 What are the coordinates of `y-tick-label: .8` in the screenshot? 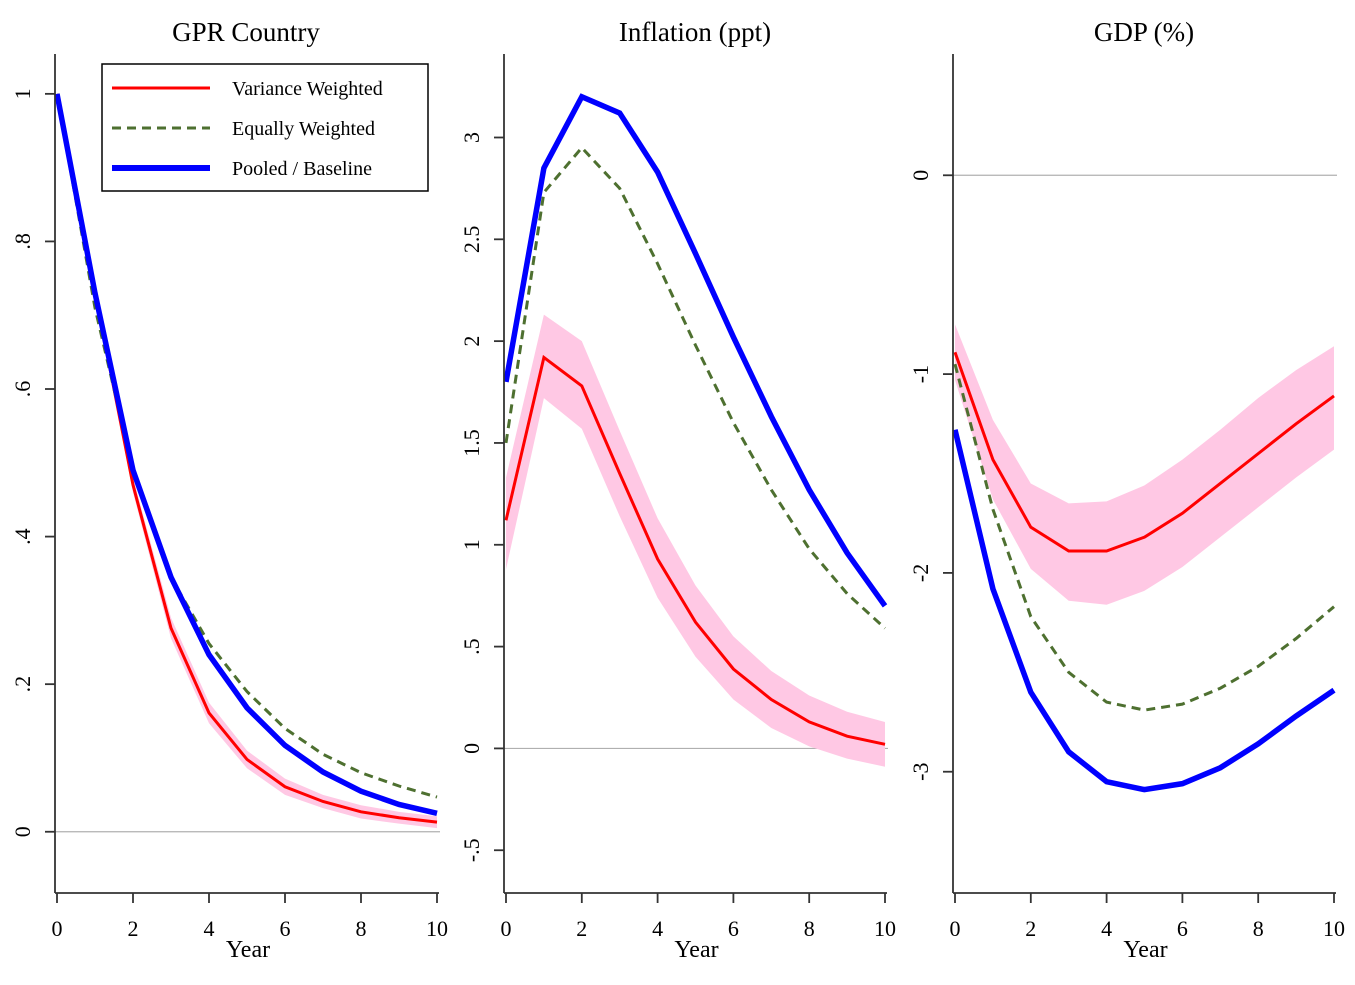 It's located at (22, 241).